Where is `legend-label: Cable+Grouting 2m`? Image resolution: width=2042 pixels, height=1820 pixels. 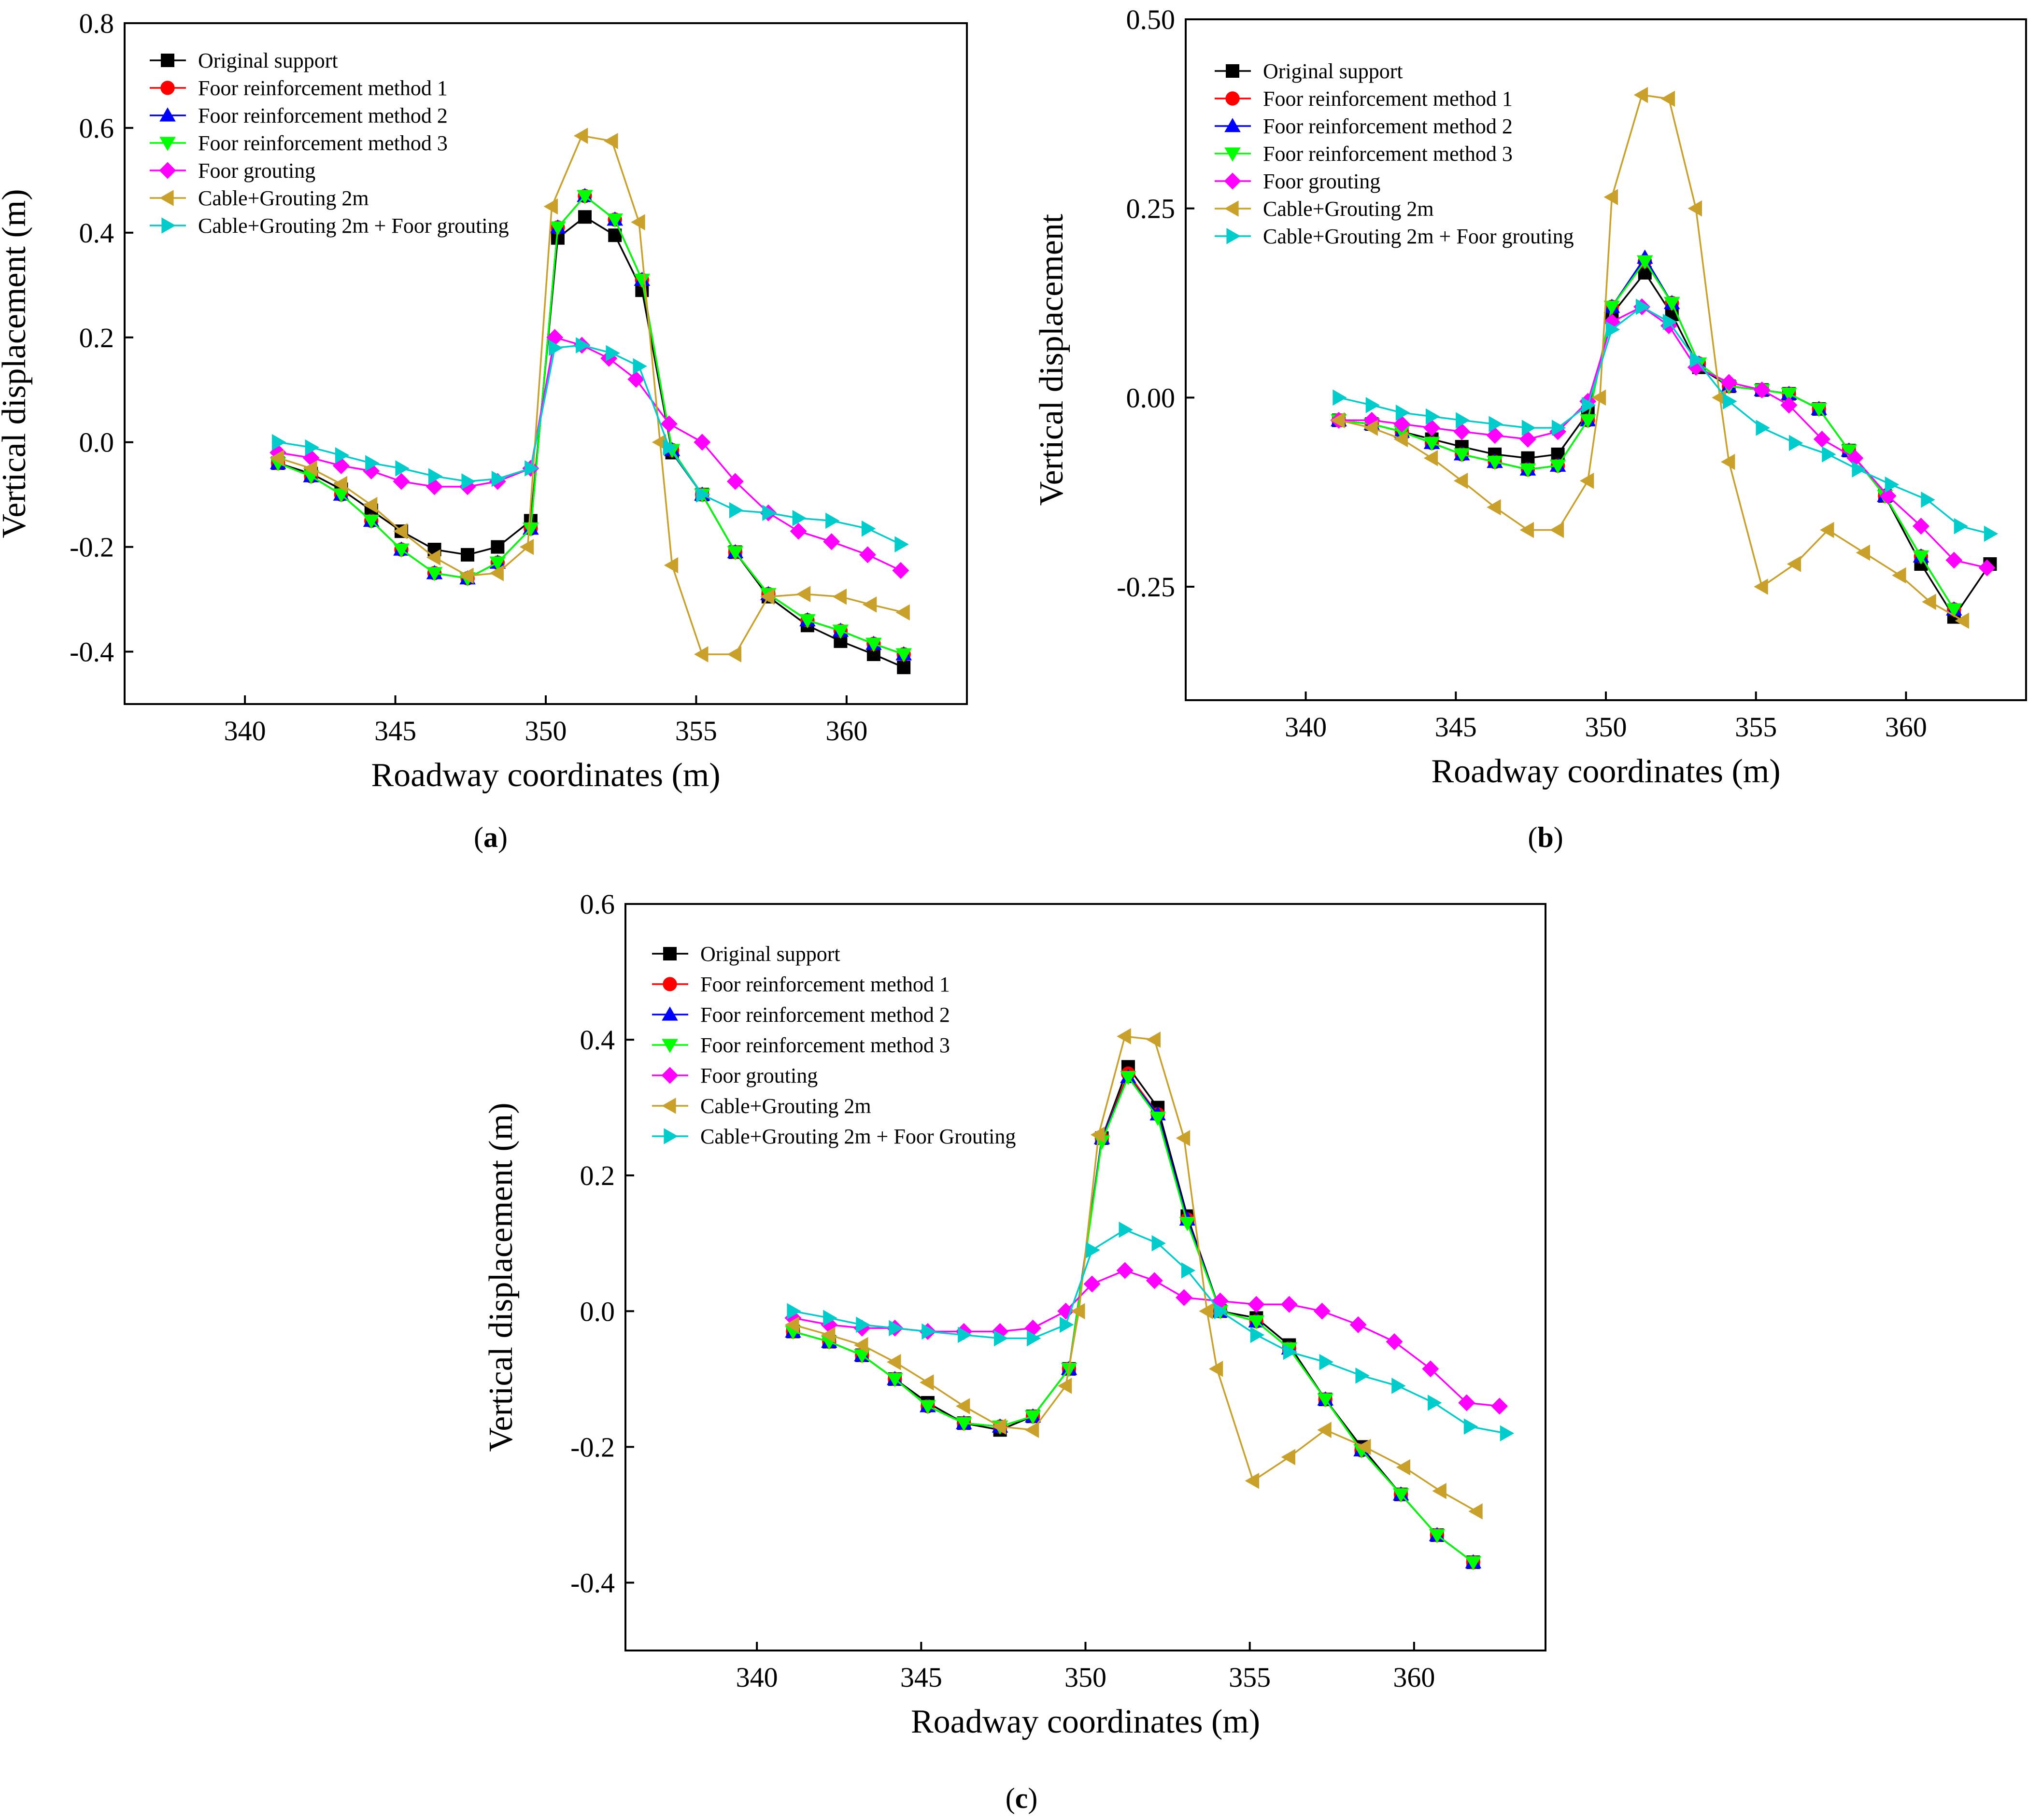 legend-label: Cable+Grouting 2m is located at coordinates (785, 1106).